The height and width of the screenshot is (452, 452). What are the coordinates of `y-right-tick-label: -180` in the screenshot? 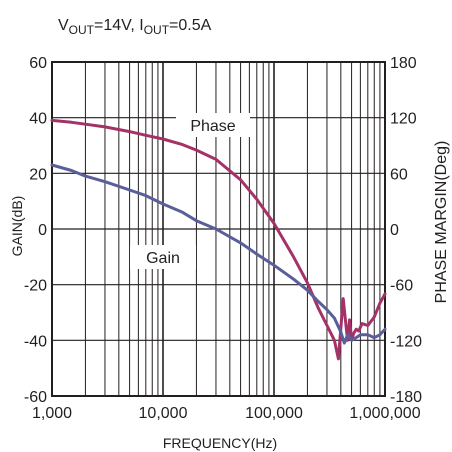 It's located at (406, 397).